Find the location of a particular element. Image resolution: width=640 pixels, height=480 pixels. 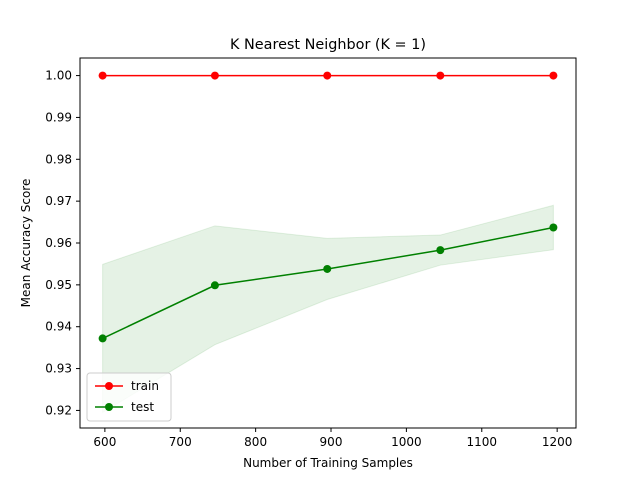

x-tick-label: 1100 is located at coordinates (482, 442).